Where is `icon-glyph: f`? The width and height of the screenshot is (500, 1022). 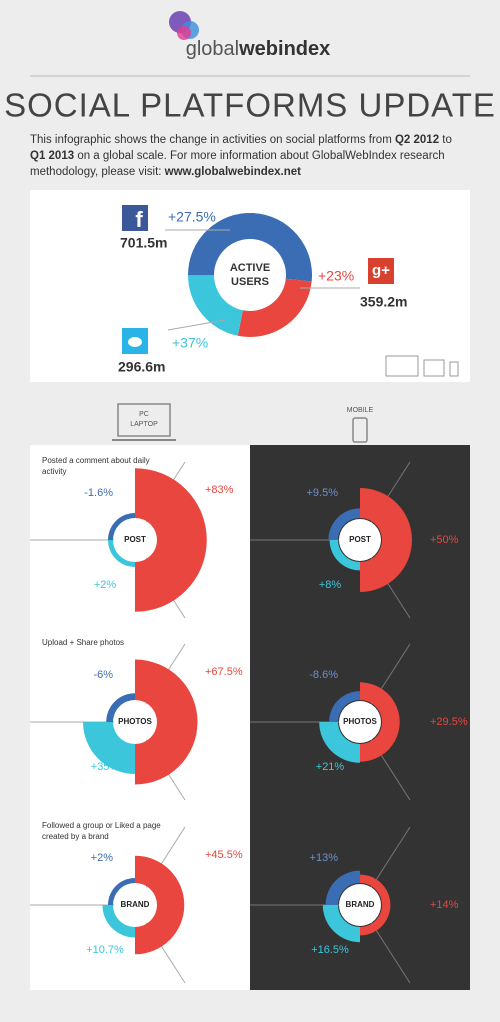 icon-glyph: f is located at coordinates (139, 219).